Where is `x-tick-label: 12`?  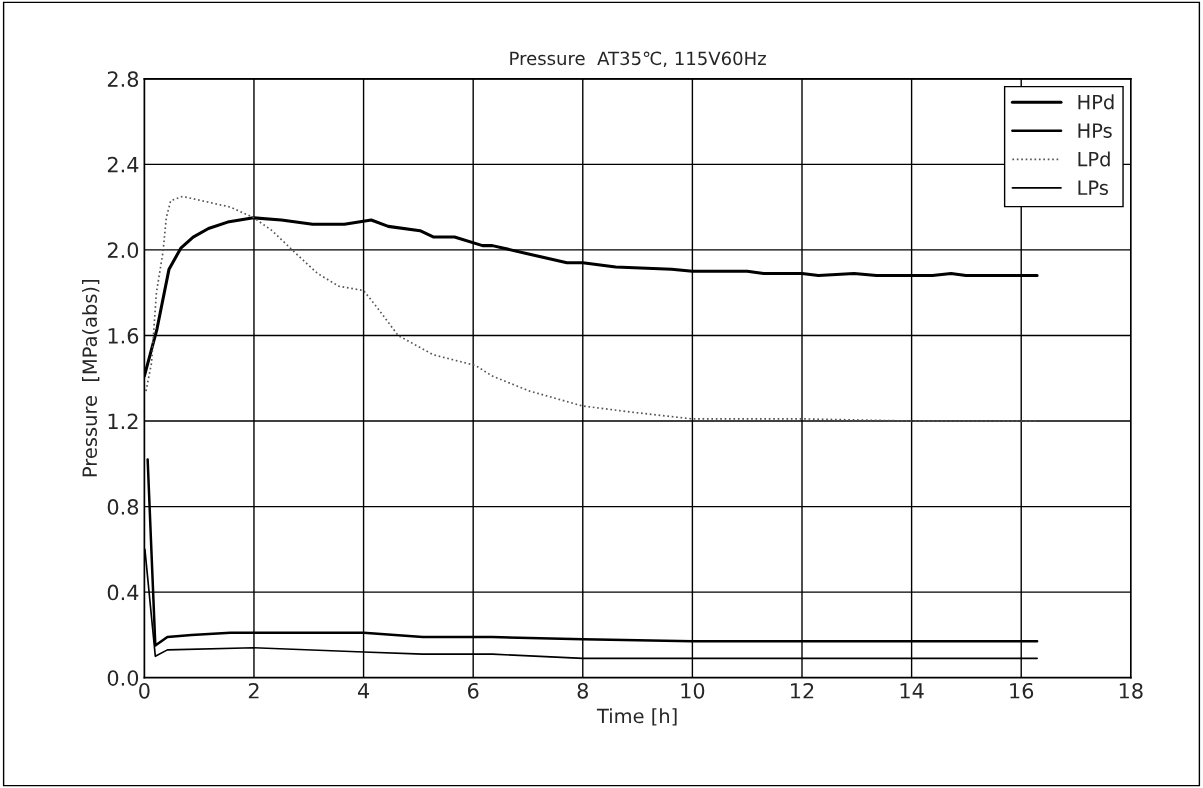
x-tick-label: 12 is located at coordinates (802, 690).